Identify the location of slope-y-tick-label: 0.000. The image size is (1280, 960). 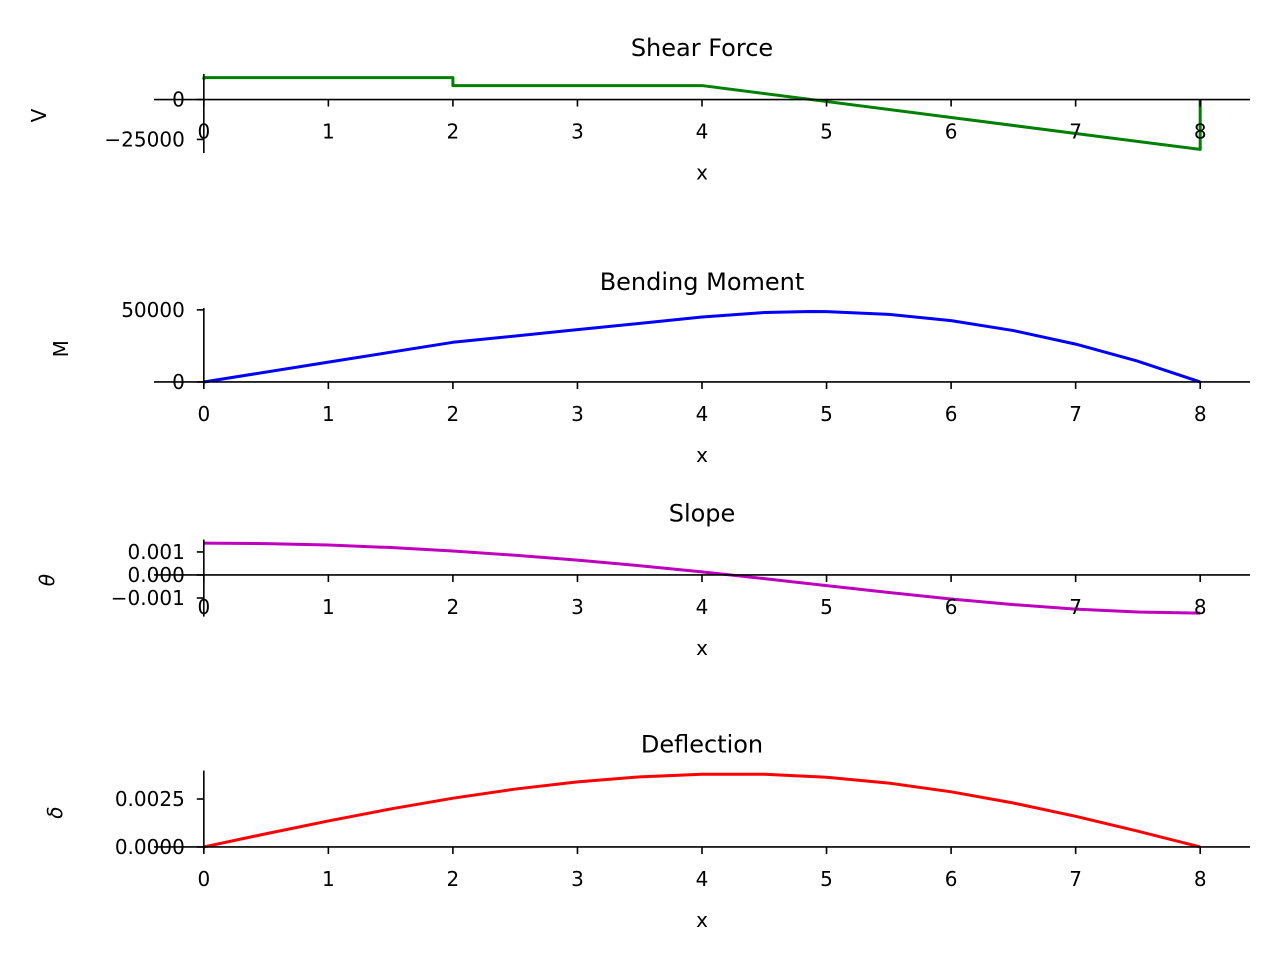
(156, 575).